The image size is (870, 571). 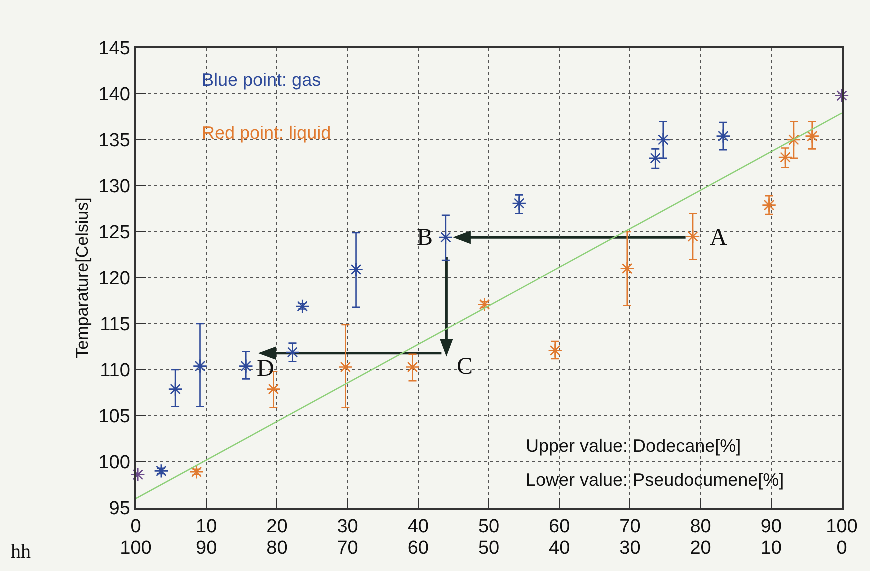 I want to click on x-tick-label: 30, so click(x=347, y=527).